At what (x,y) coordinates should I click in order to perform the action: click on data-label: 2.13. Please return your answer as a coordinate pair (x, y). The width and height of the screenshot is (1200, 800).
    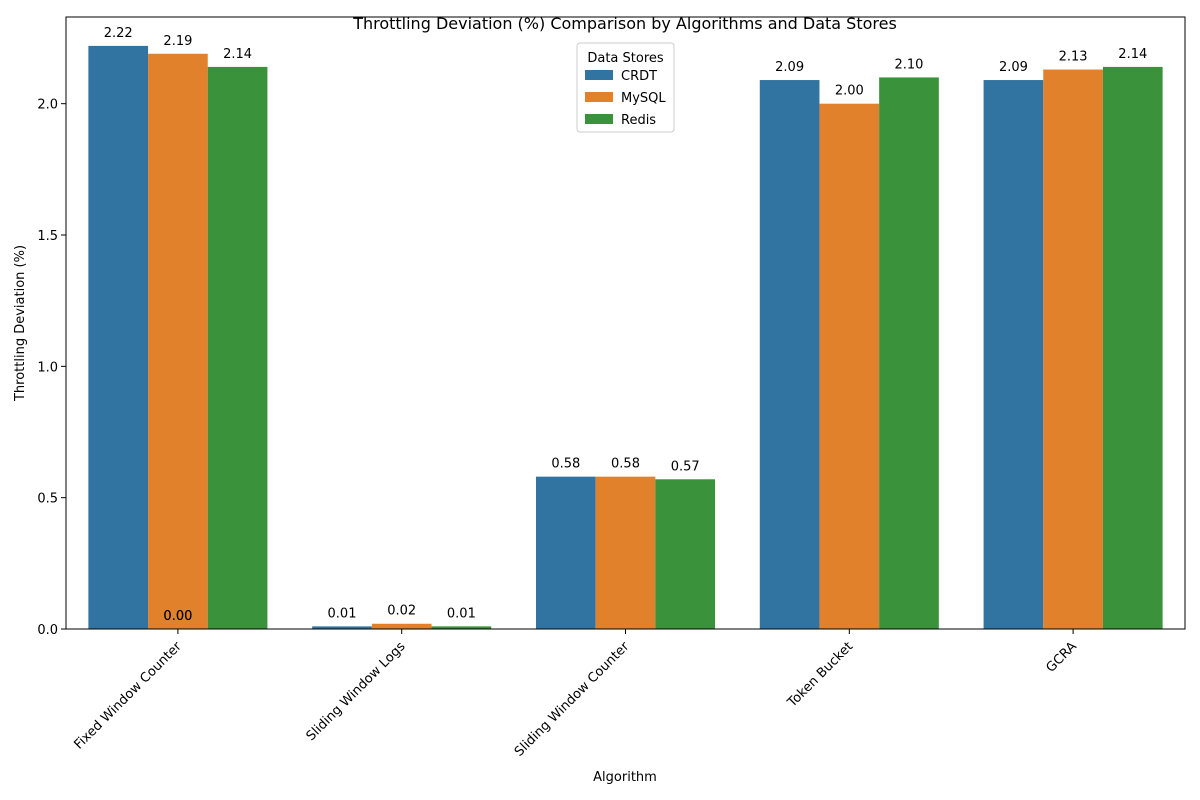
    Looking at the image, I should click on (1073, 57).